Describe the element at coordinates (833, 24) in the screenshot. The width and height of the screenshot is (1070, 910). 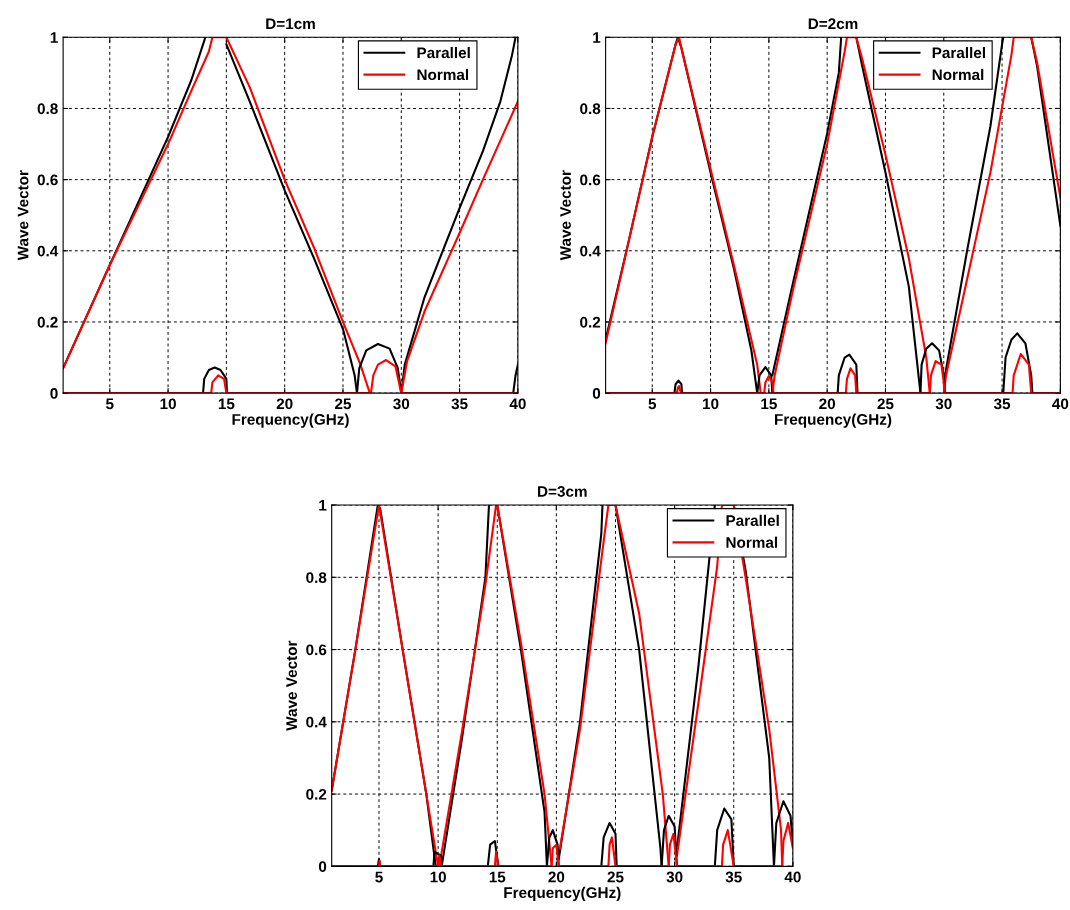
I see `chart-title: D=2cm` at that location.